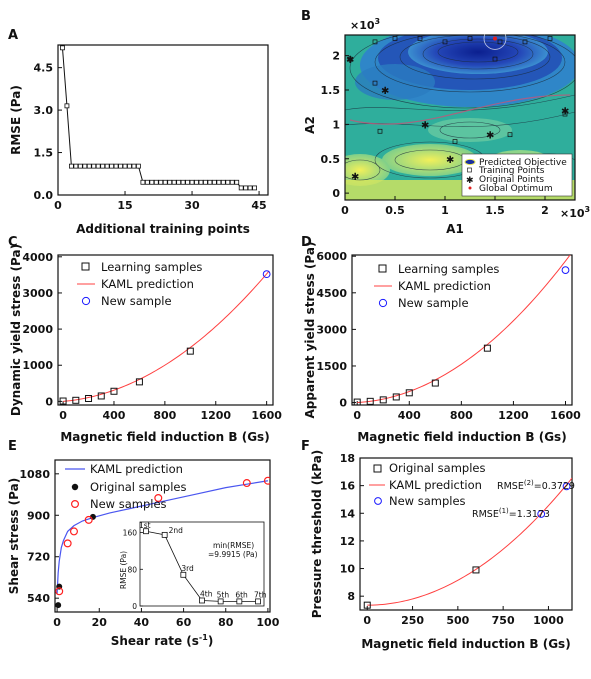  I want to click on panel-b-frame, so click(460, 117).